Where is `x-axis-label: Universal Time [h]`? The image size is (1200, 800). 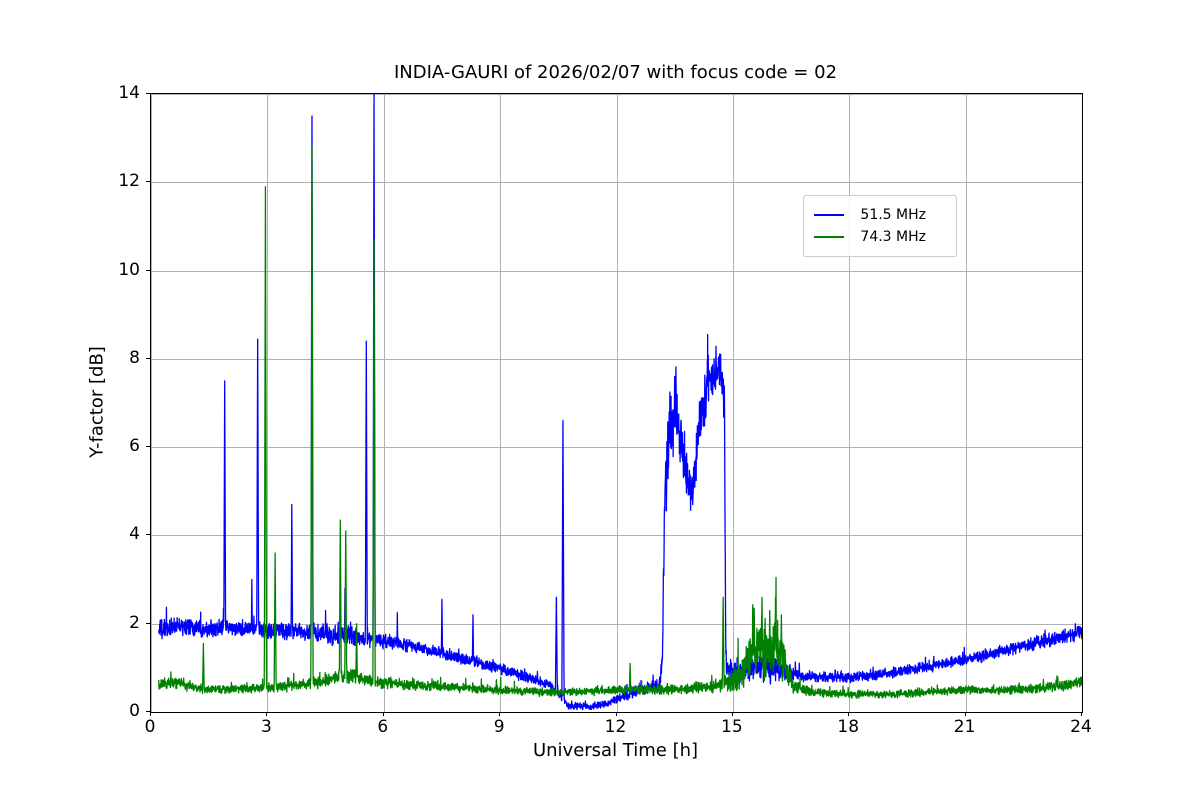
x-axis-label: Universal Time [h] is located at coordinates (615, 750).